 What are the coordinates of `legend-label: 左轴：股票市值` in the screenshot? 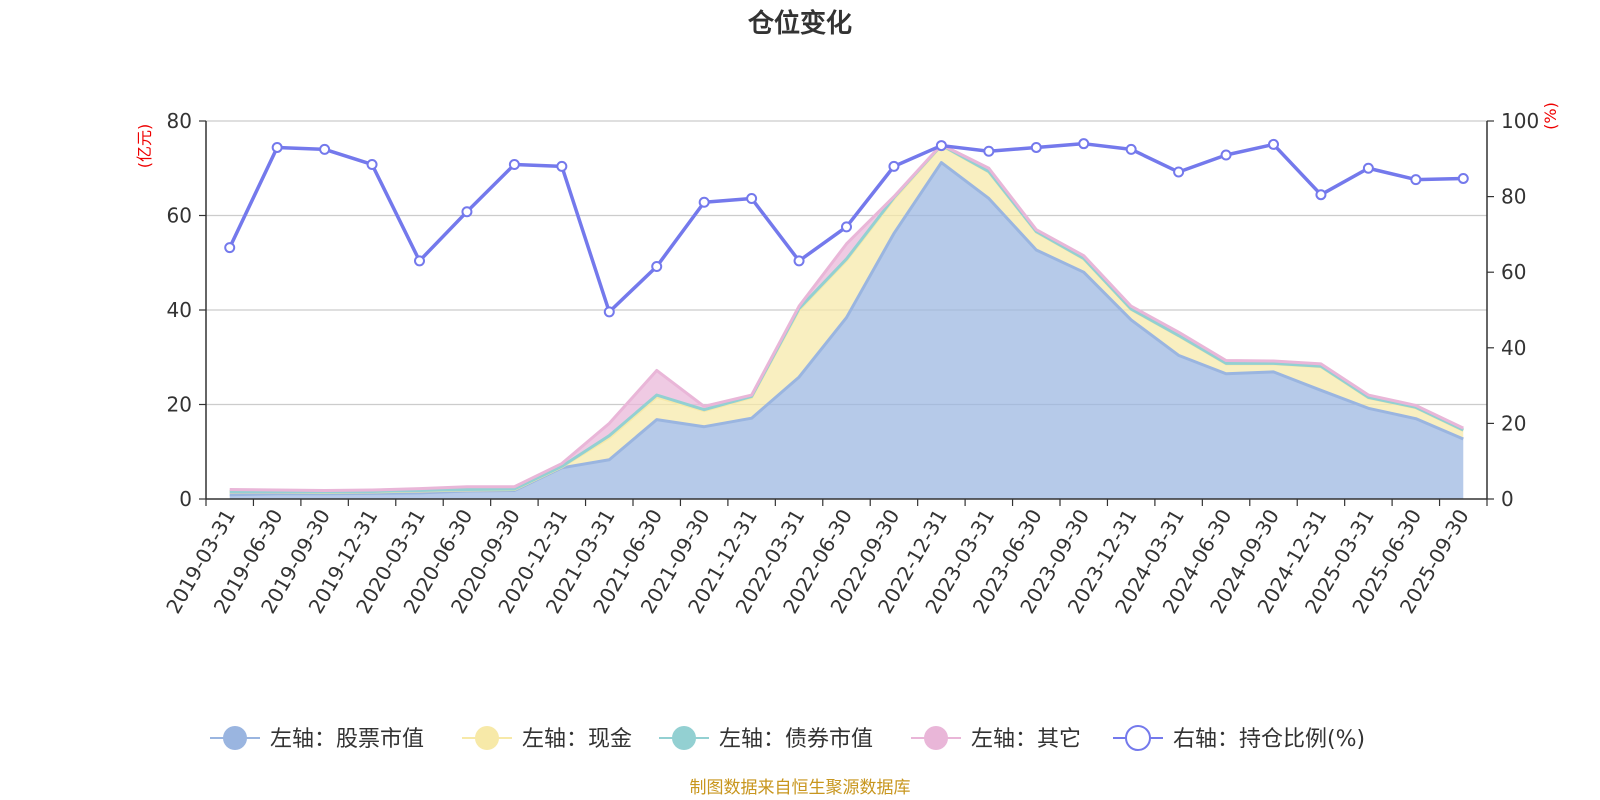 It's located at (347, 739).